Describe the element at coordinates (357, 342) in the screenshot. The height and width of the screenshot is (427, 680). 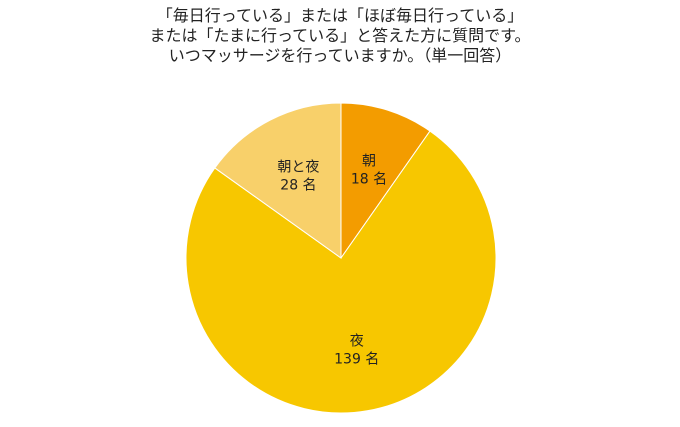
I see `slice-label-1: 夜` at that location.